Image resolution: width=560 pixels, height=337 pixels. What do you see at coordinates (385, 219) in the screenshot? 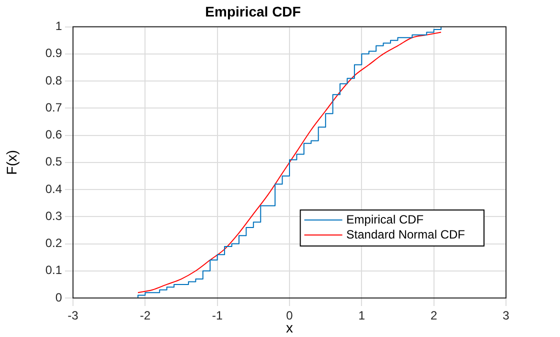
I see `legend-label: Empirical CDF` at bounding box center [385, 219].